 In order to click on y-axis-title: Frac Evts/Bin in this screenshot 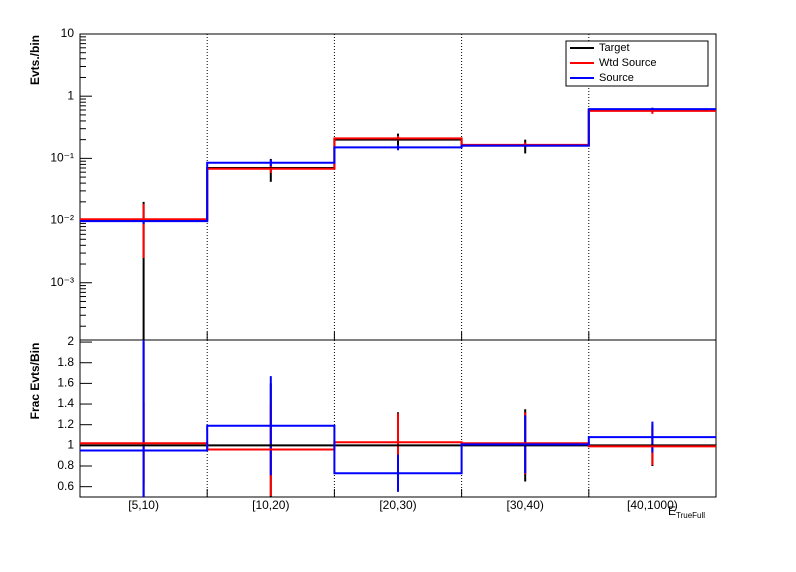, I will do `click(35, 381)`.